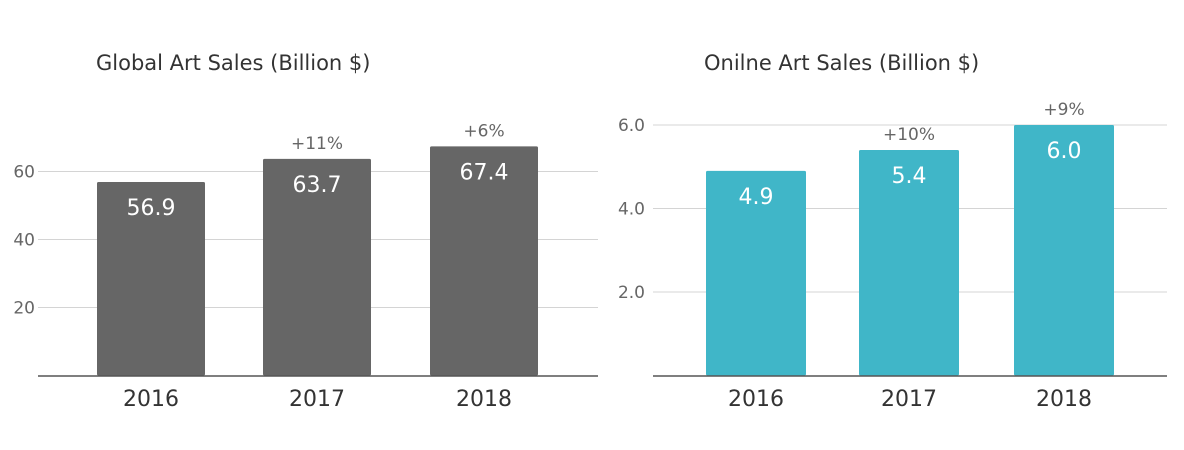 This screenshot has height=450, width=1184. I want to click on bar-value-label: 67.4, so click(484, 172).